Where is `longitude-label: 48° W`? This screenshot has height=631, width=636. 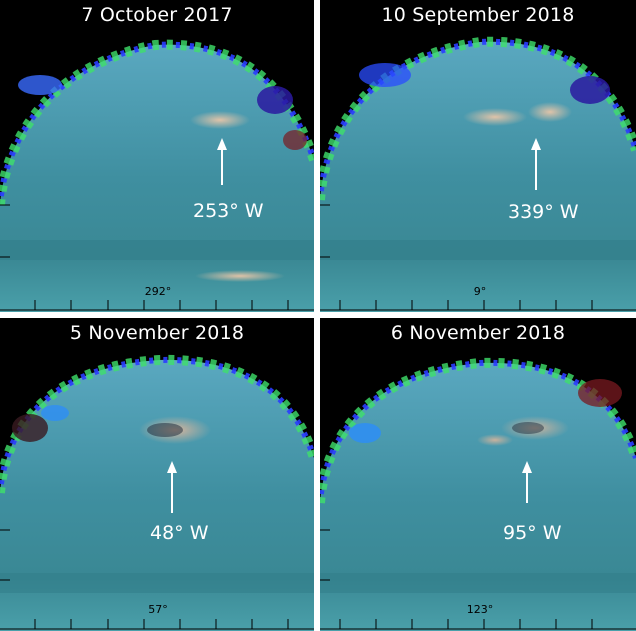
longitude-label: 48° W is located at coordinates (179, 533).